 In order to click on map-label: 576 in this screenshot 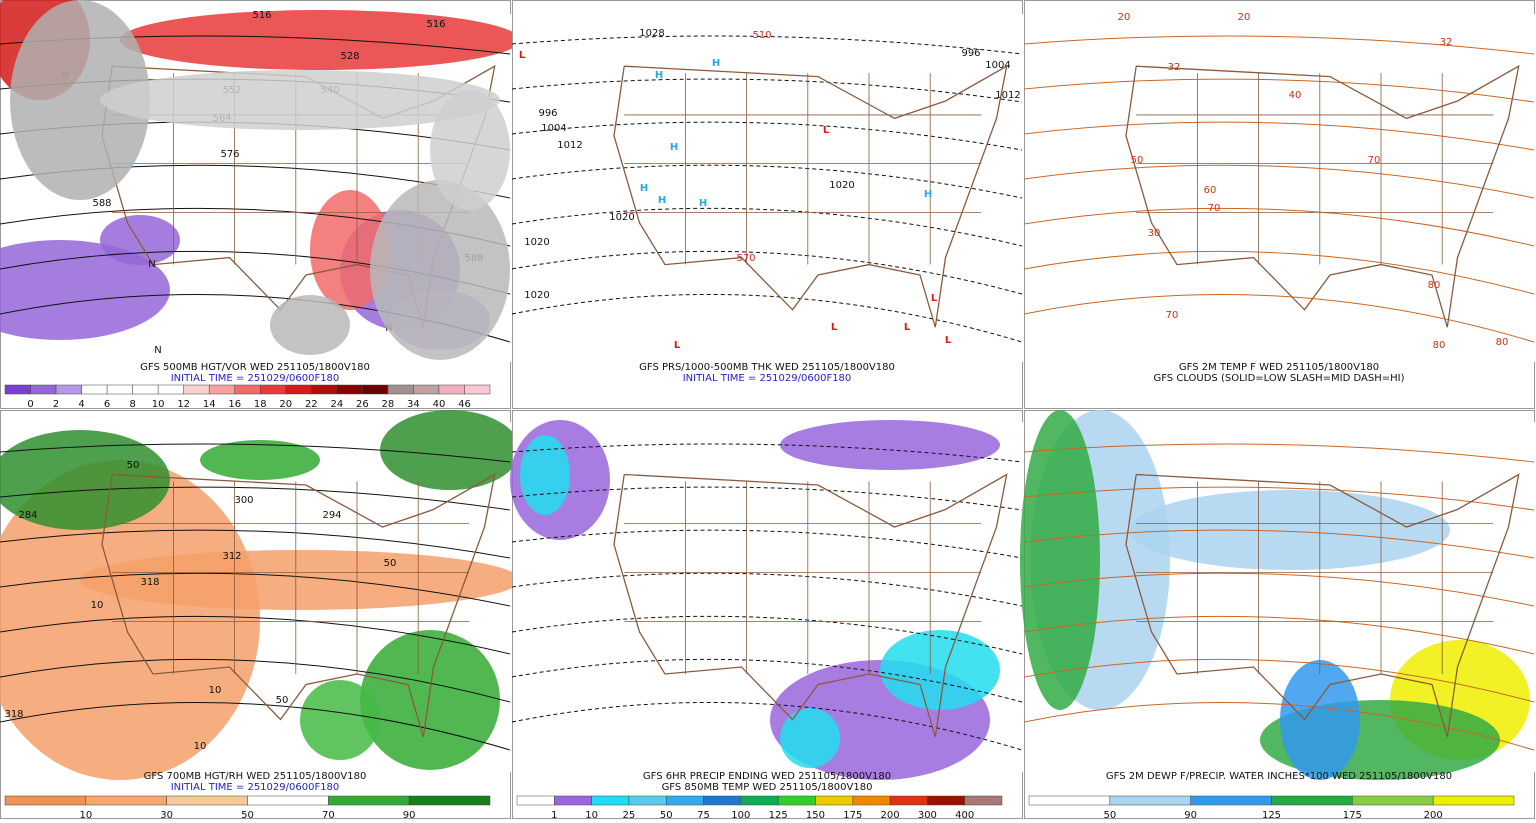, I will do `click(229, 154)`.